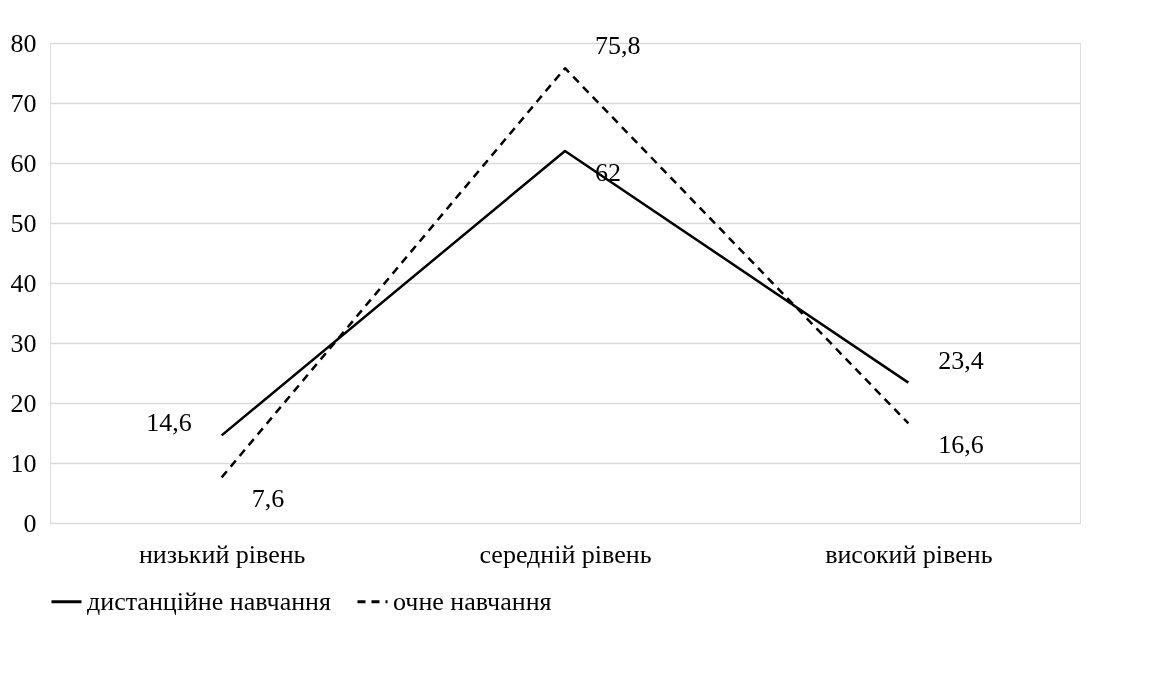  Describe the element at coordinates (268, 499) in the screenshot. I see `data-label: 7,6` at that location.